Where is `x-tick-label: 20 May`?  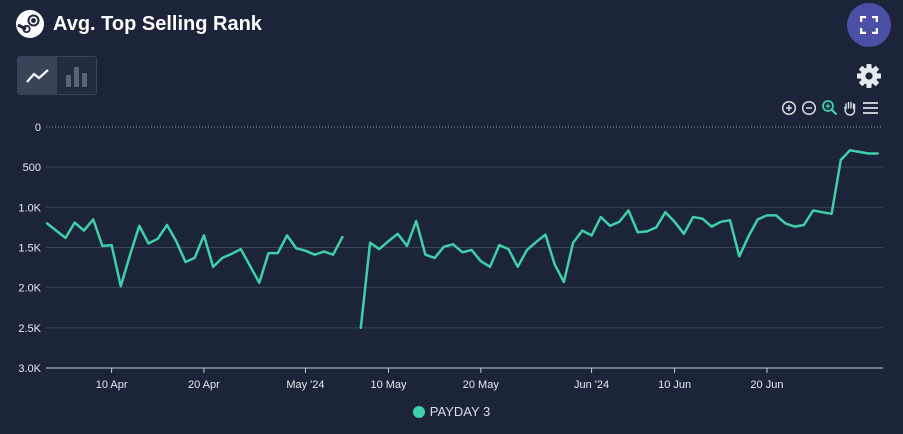
x-tick-label: 20 May is located at coordinates (481, 385).